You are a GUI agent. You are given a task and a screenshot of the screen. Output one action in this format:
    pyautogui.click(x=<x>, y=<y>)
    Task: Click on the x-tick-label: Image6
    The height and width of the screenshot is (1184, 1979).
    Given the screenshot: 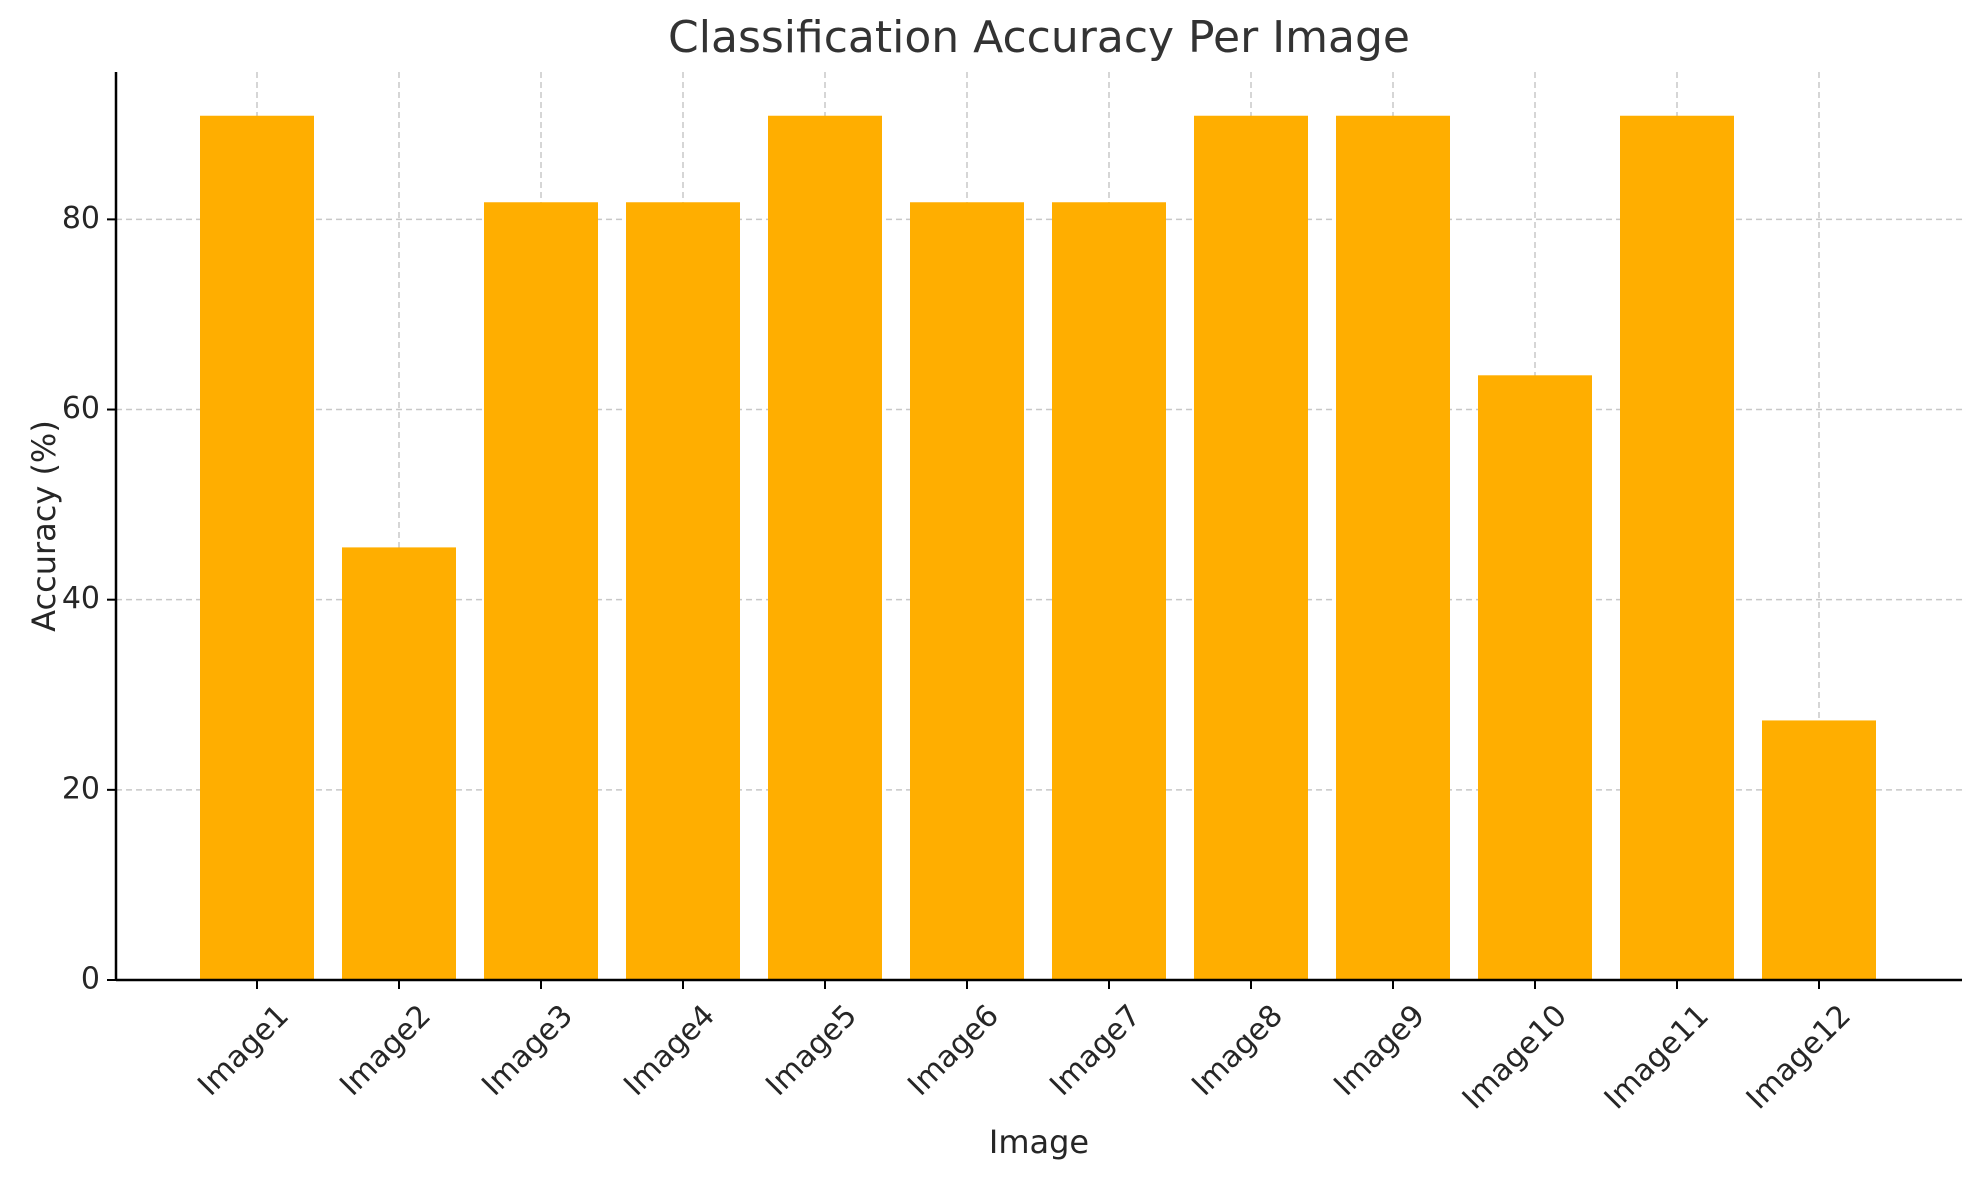 What is the action you would take?
    pyautogui.click(x=953, y=1050)
    